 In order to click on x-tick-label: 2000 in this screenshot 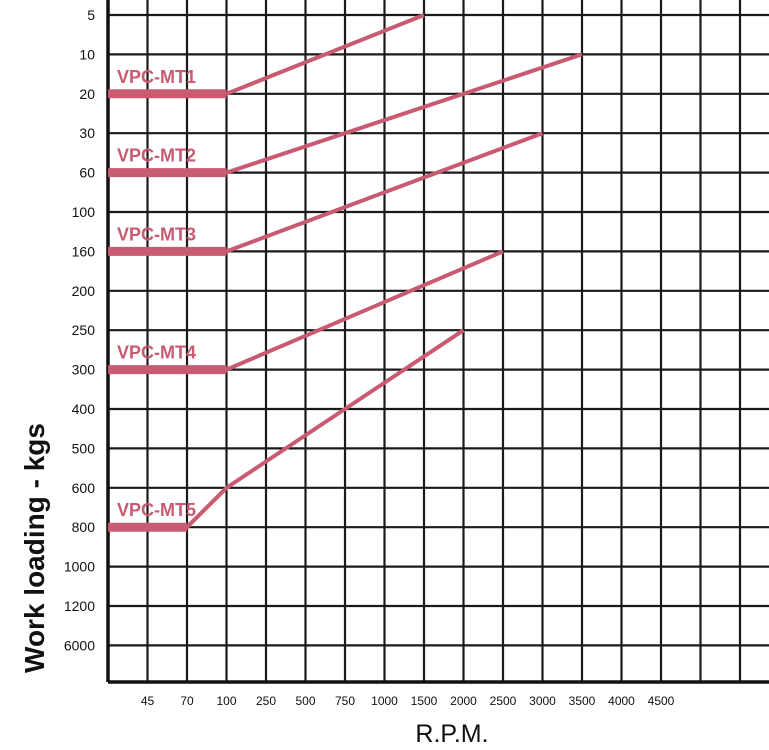, I will do `click(463, 701)`.